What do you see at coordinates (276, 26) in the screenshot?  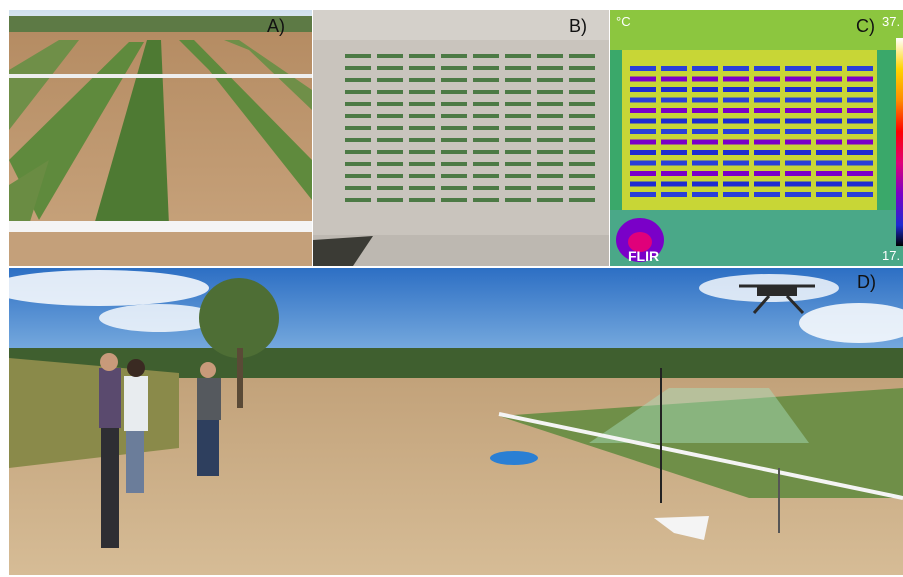 I see `panel-a-label: A)` at bounding box center [276, 26].